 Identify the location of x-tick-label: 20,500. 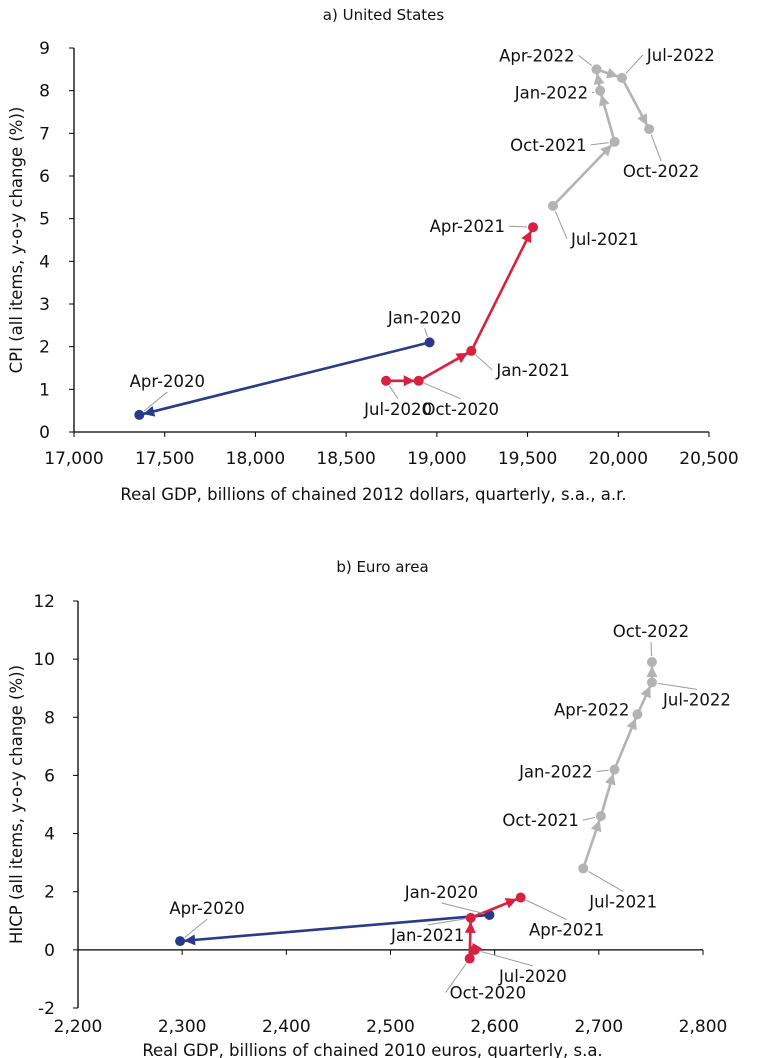
(708, 459).